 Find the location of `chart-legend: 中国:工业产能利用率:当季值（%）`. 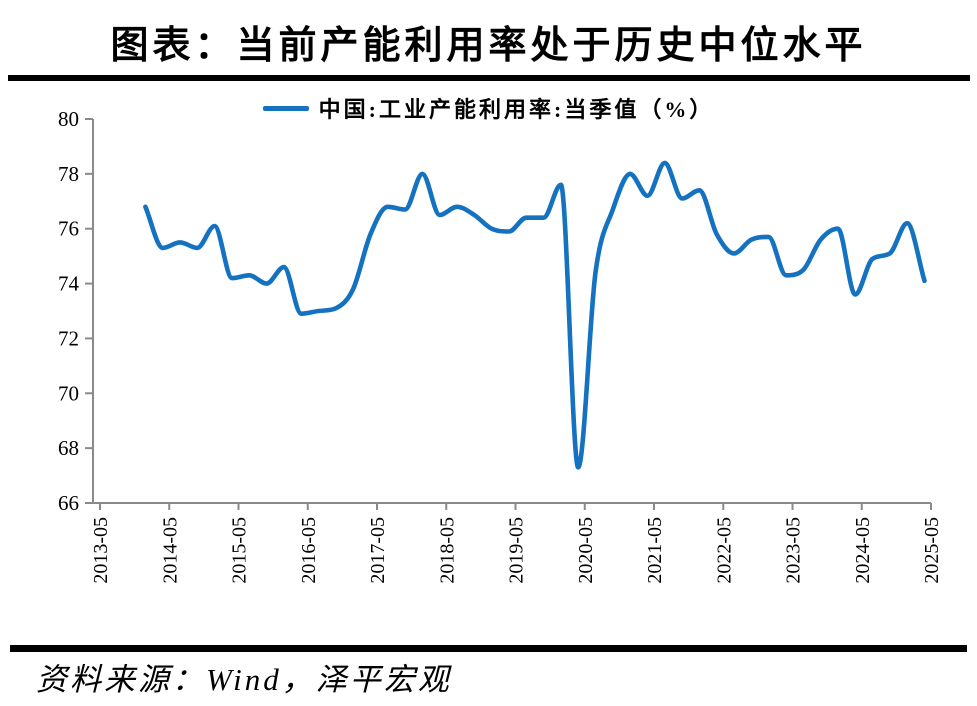

chart-legend: 中国:工业产能利用率:当季值（%） is located at coordinates (488, 108).